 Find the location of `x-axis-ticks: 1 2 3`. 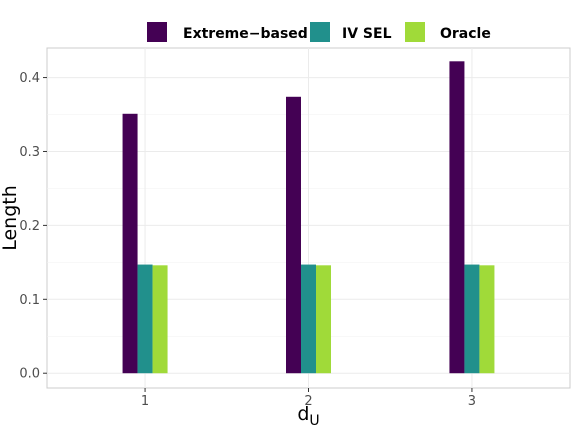

x-axis-ticks: 1 2 3 is located at coordinates (308, 398).